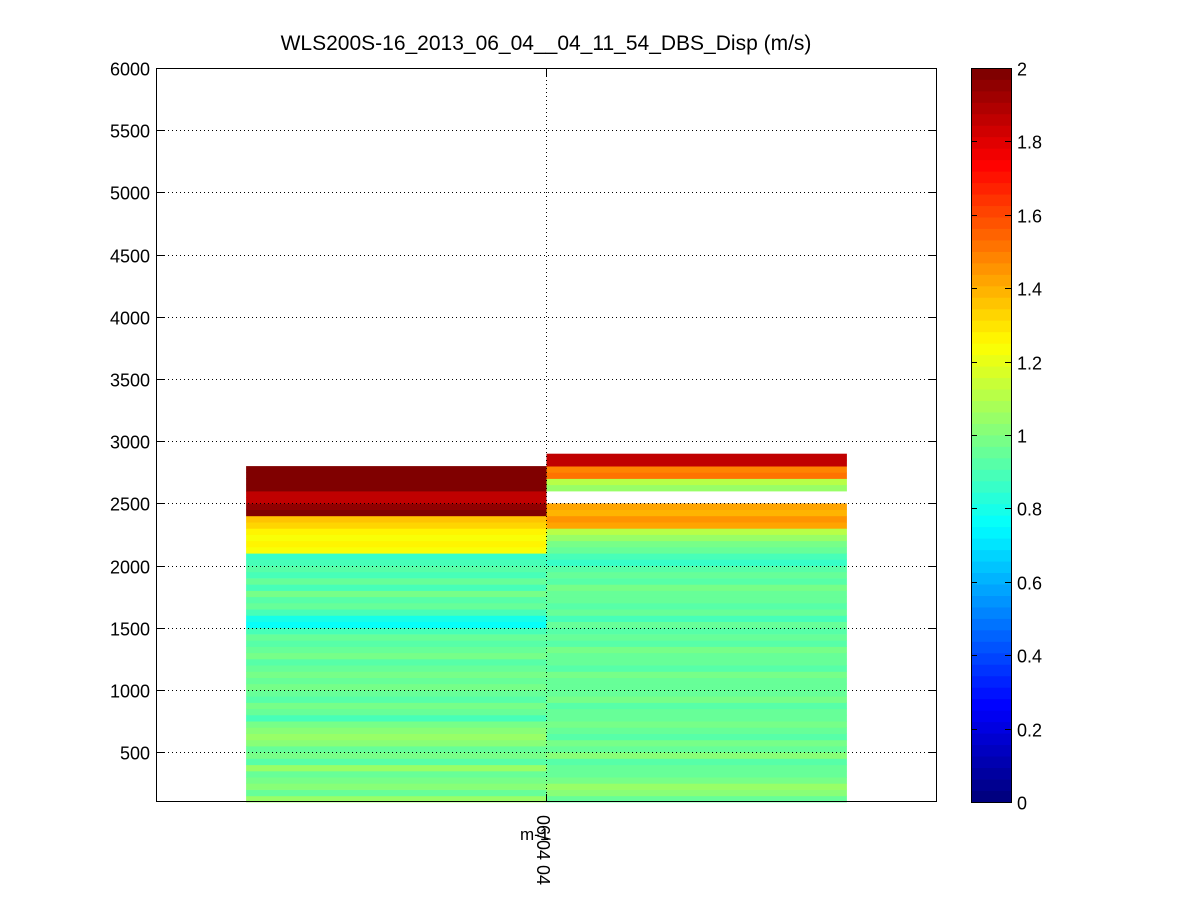 Image resolution: width=1201 pixels, height=901 pixels. I want to click on colorbar-ticks: 0 0.2 0.4 0.6 0.8 1 1.2 1.4 1.6 1.8 2, so click(1006, 437).